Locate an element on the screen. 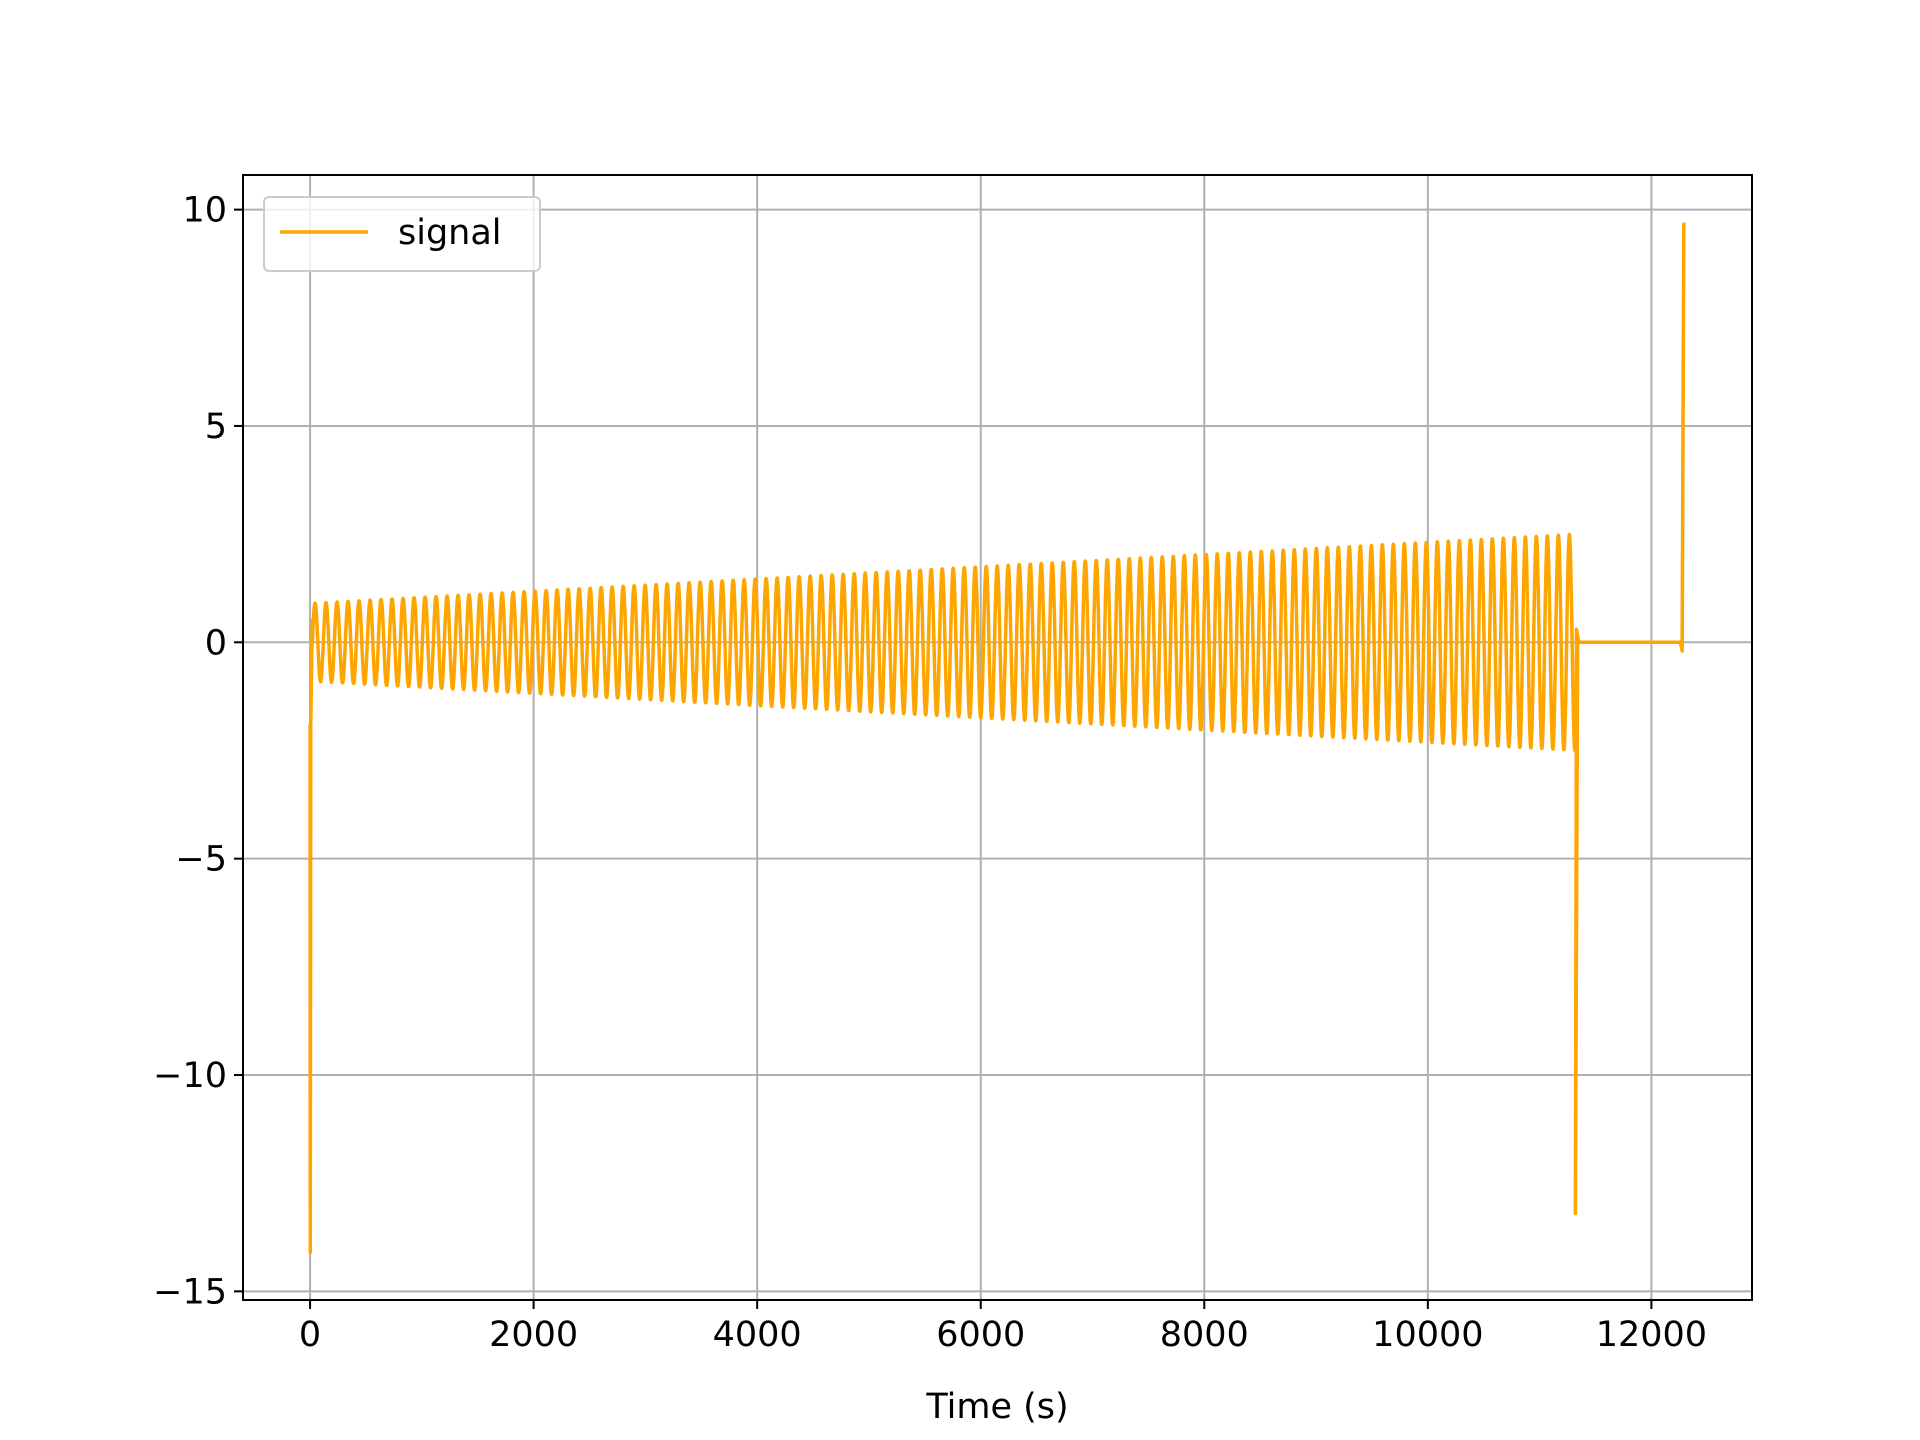 This screenshot has width=1920, height=1440. x-tick-label-2: 4000 is located at coordinates (757, 1335).